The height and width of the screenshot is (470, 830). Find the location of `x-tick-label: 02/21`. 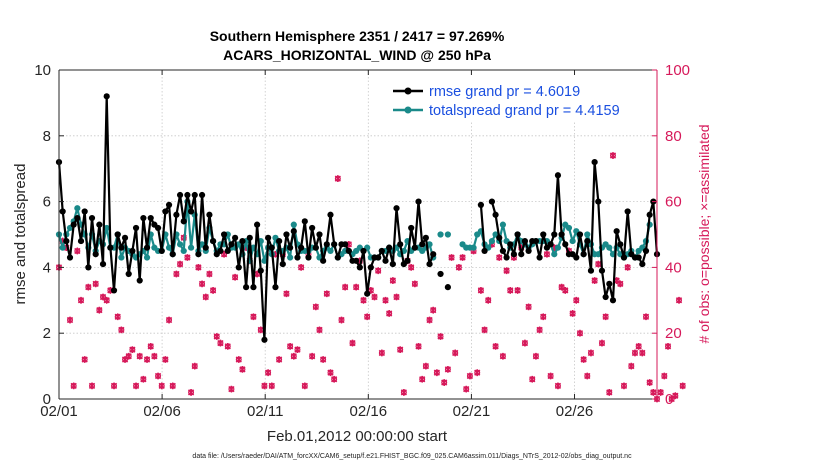

x-tick-label: 02/21 is located at coordinates (472, 411).